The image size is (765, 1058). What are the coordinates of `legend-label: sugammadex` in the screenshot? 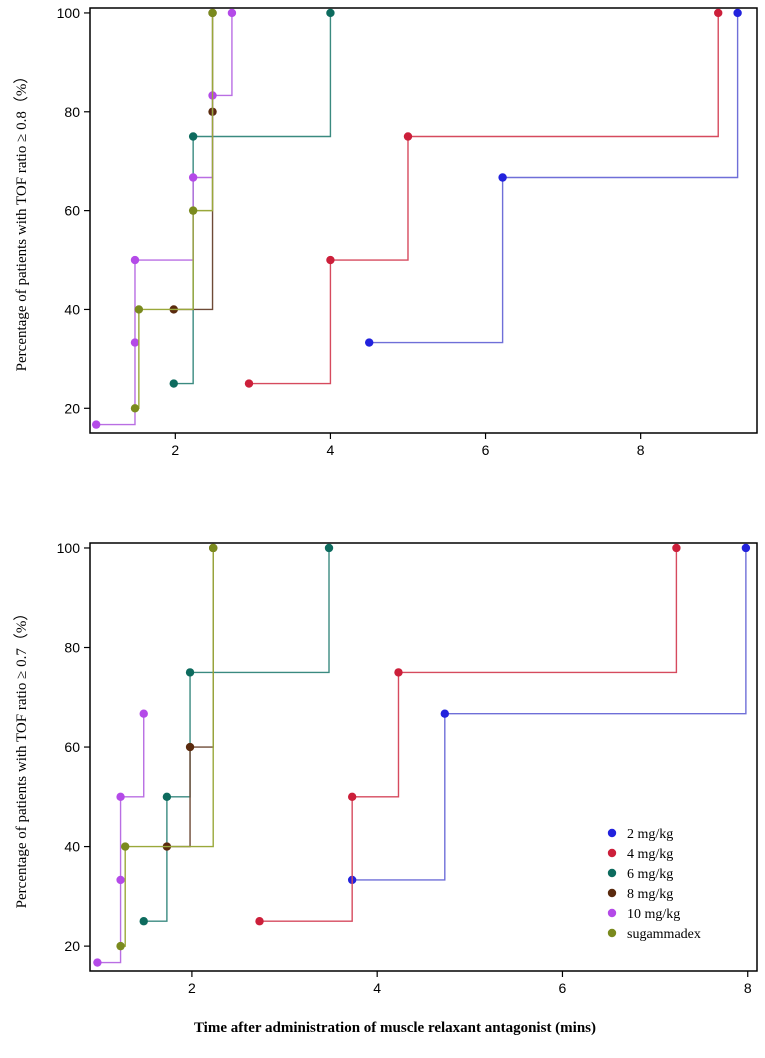 It's located at (664, 934).